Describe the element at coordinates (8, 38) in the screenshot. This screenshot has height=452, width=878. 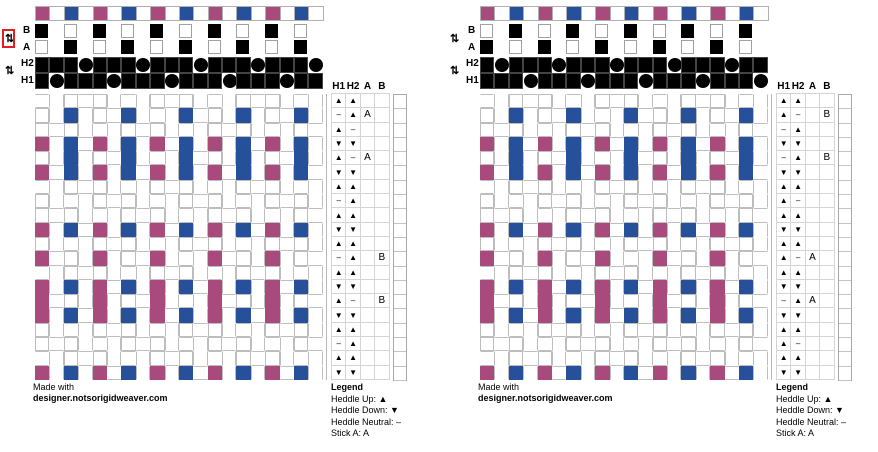
I see `swap-sticks-icon: ⇅` at that location.